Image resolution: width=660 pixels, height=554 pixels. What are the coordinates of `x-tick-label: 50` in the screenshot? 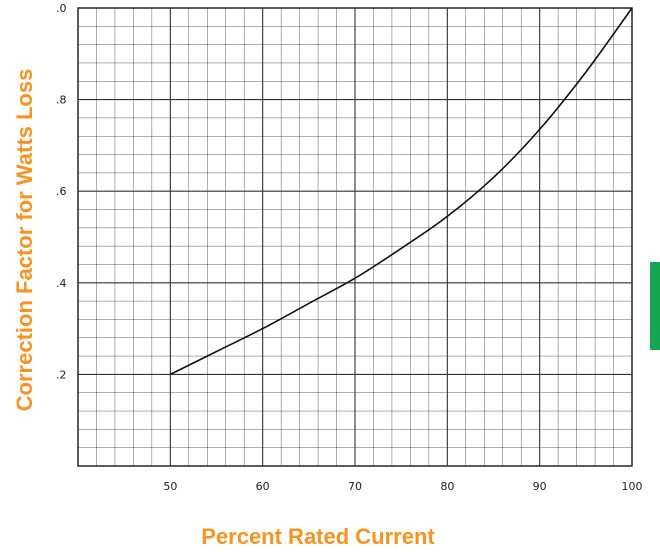 It's located at (170, 486).